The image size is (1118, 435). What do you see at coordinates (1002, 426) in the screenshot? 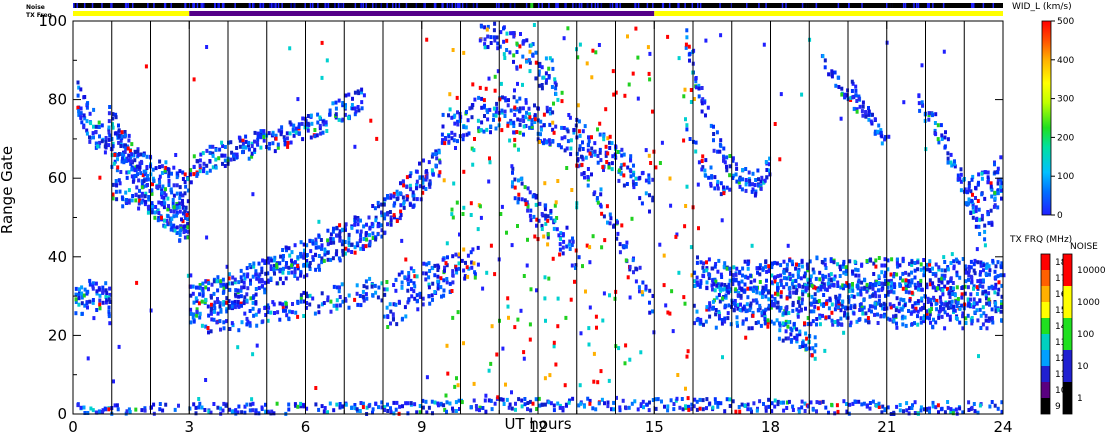
I see `x-tick-label: 24` at bounding box center [1002, 426].